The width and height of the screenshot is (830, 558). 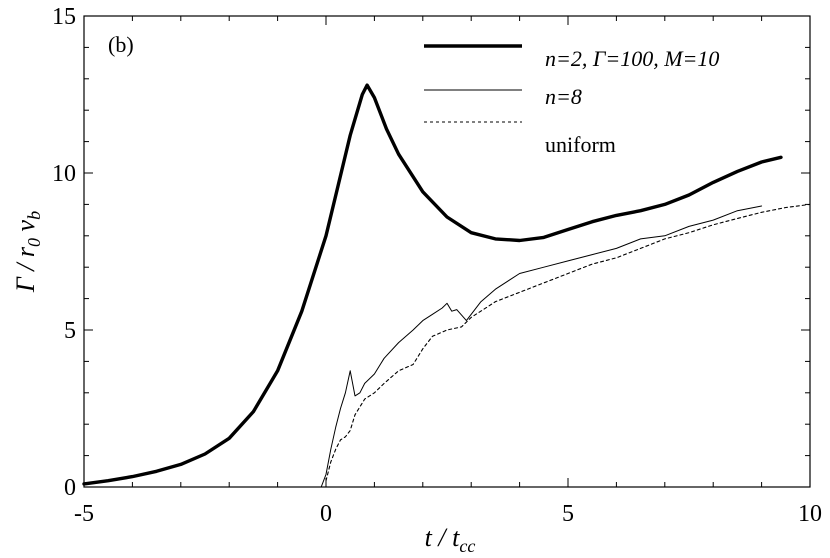 What do you see at coordinates (467, 546) in the screenshot?
I see `x-axis-title-subscript: cc` at bounding box center [467, 546].